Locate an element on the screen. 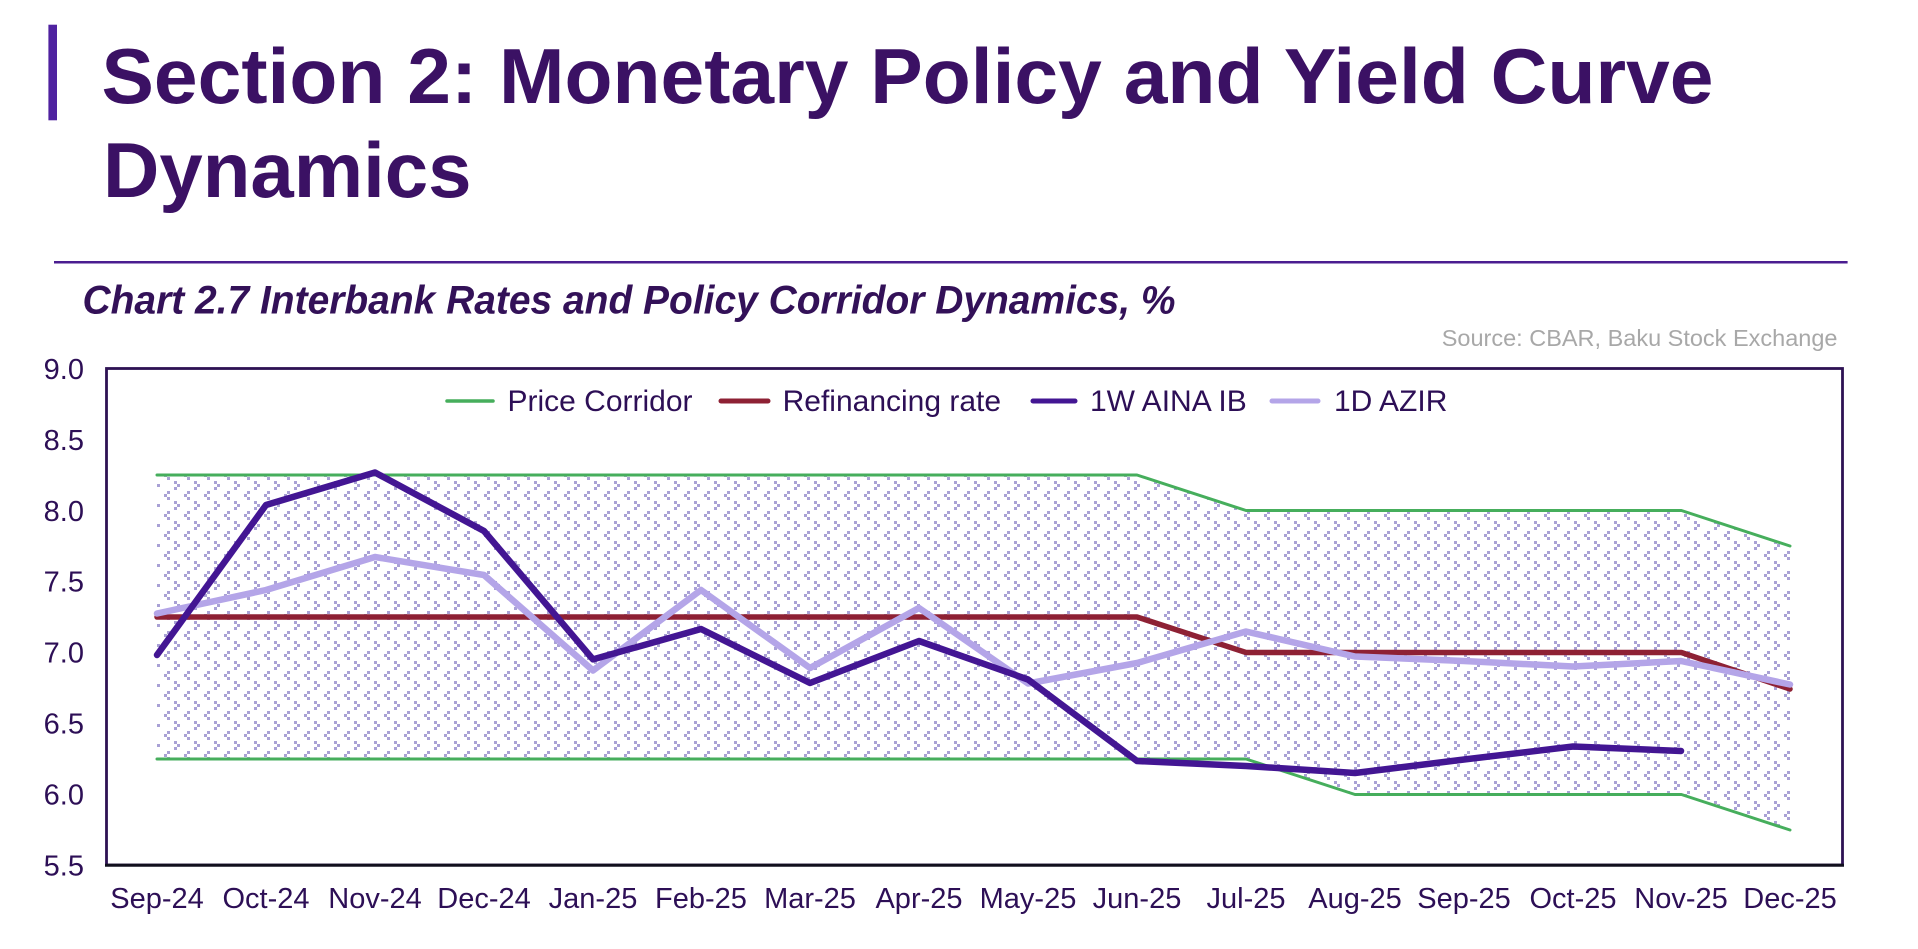 The height and width of the screenshot is (949, 1918). svg-text: 1D AZIR is located at coordinates (1390, 401).